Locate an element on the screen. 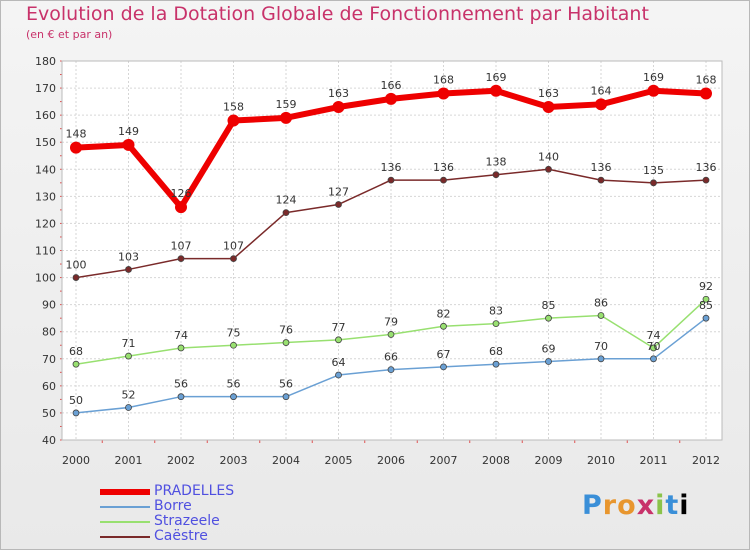 The image size is (750, 550). chart-legend: PRADELLES Borre Strazeele Caëstre is located at coordinates (167, 514).